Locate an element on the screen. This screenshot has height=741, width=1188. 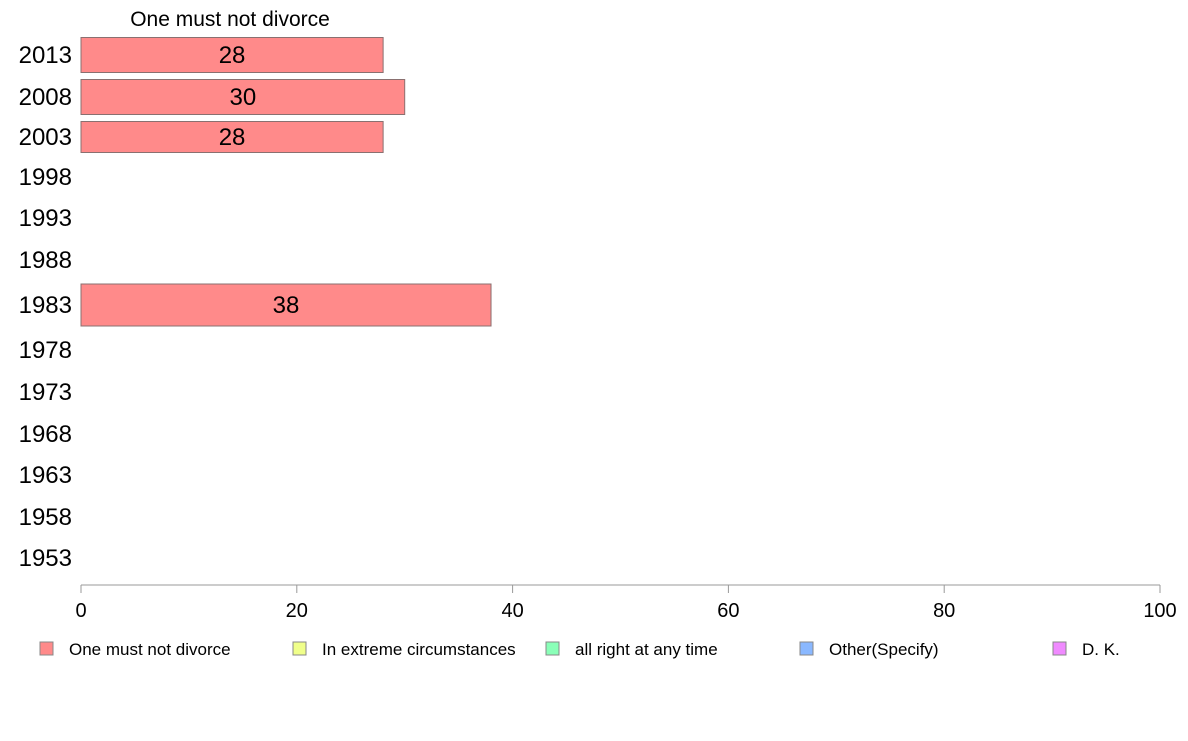
y-tick-label: 2008 is located at coordinates (45, 97).